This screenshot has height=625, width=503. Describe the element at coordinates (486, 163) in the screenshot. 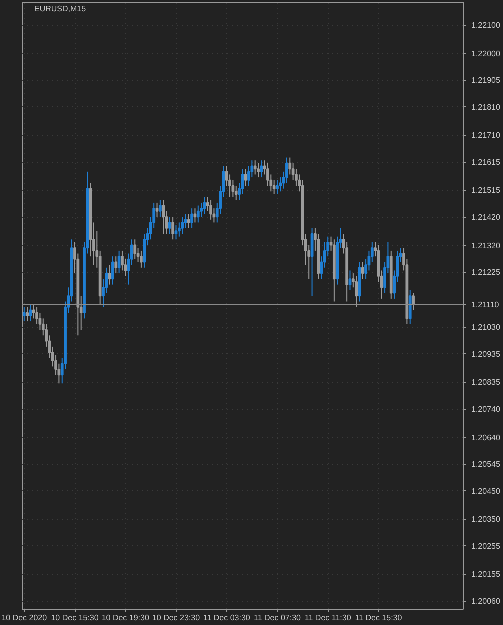

I see `y-tick-label: 1.21615` at that location.